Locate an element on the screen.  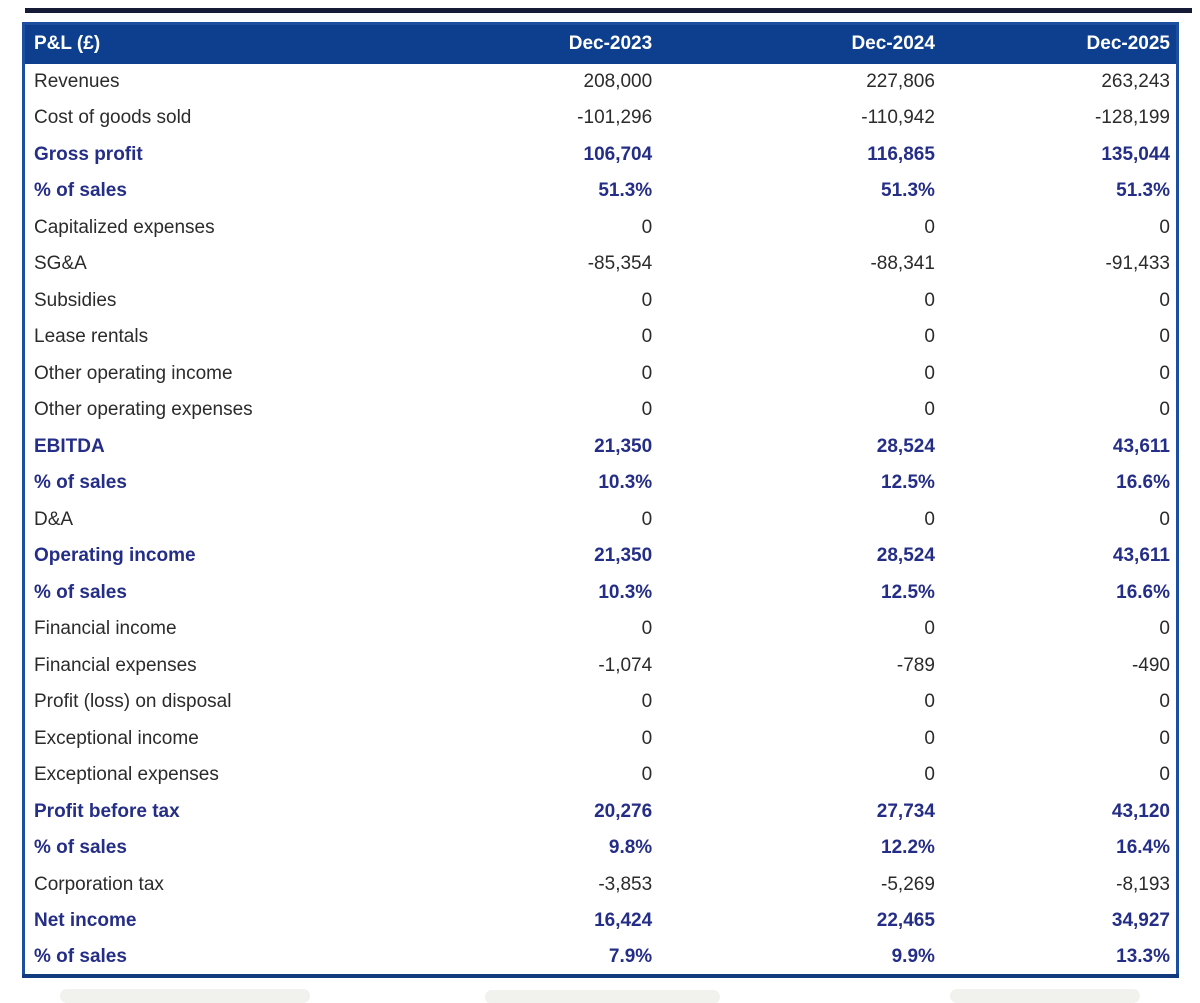
top-divider-line is located at coordinates (608, 10).